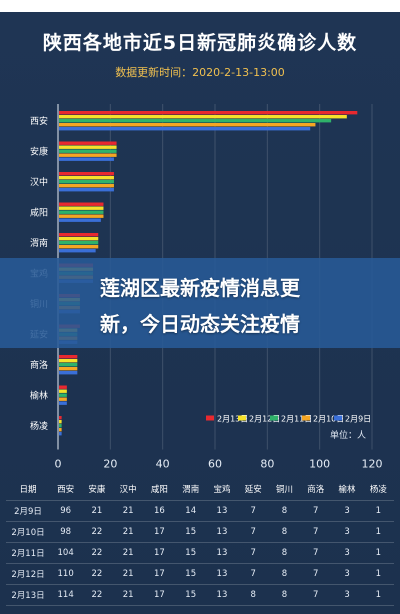  Describe the element at coordinates (232, 419) in the screenshot. I see `legend-label: 2月13日` at that location.